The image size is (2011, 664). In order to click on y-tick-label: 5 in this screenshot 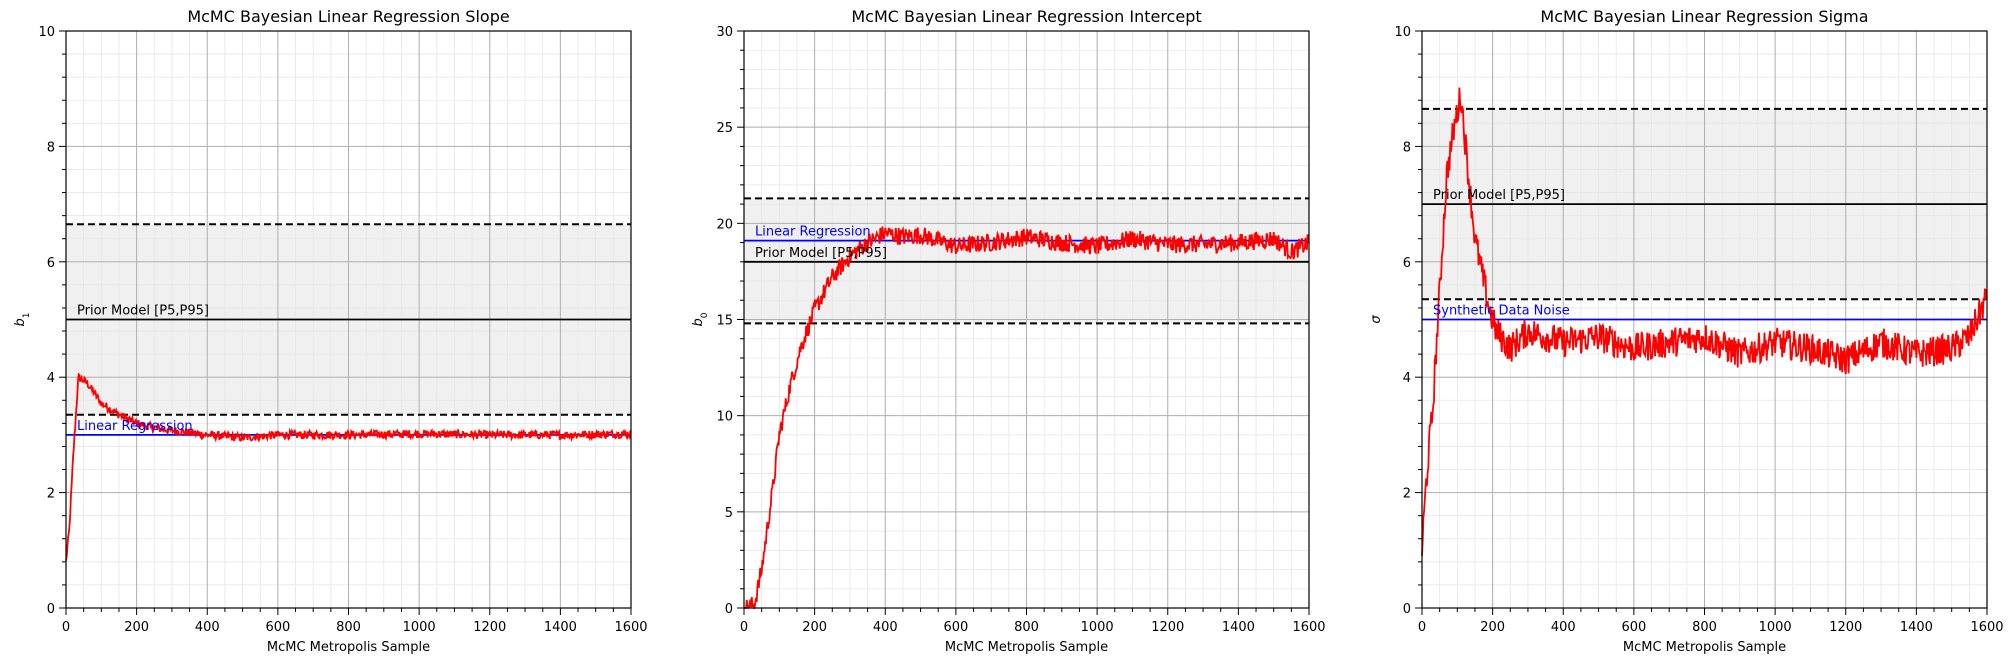, I will do `click(729, 513)`.